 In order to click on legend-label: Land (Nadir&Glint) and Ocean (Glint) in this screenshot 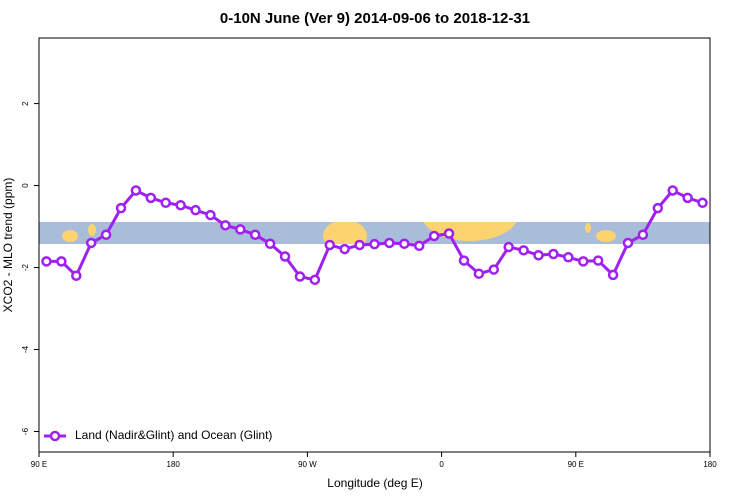, I will do `click(173, 435)`.